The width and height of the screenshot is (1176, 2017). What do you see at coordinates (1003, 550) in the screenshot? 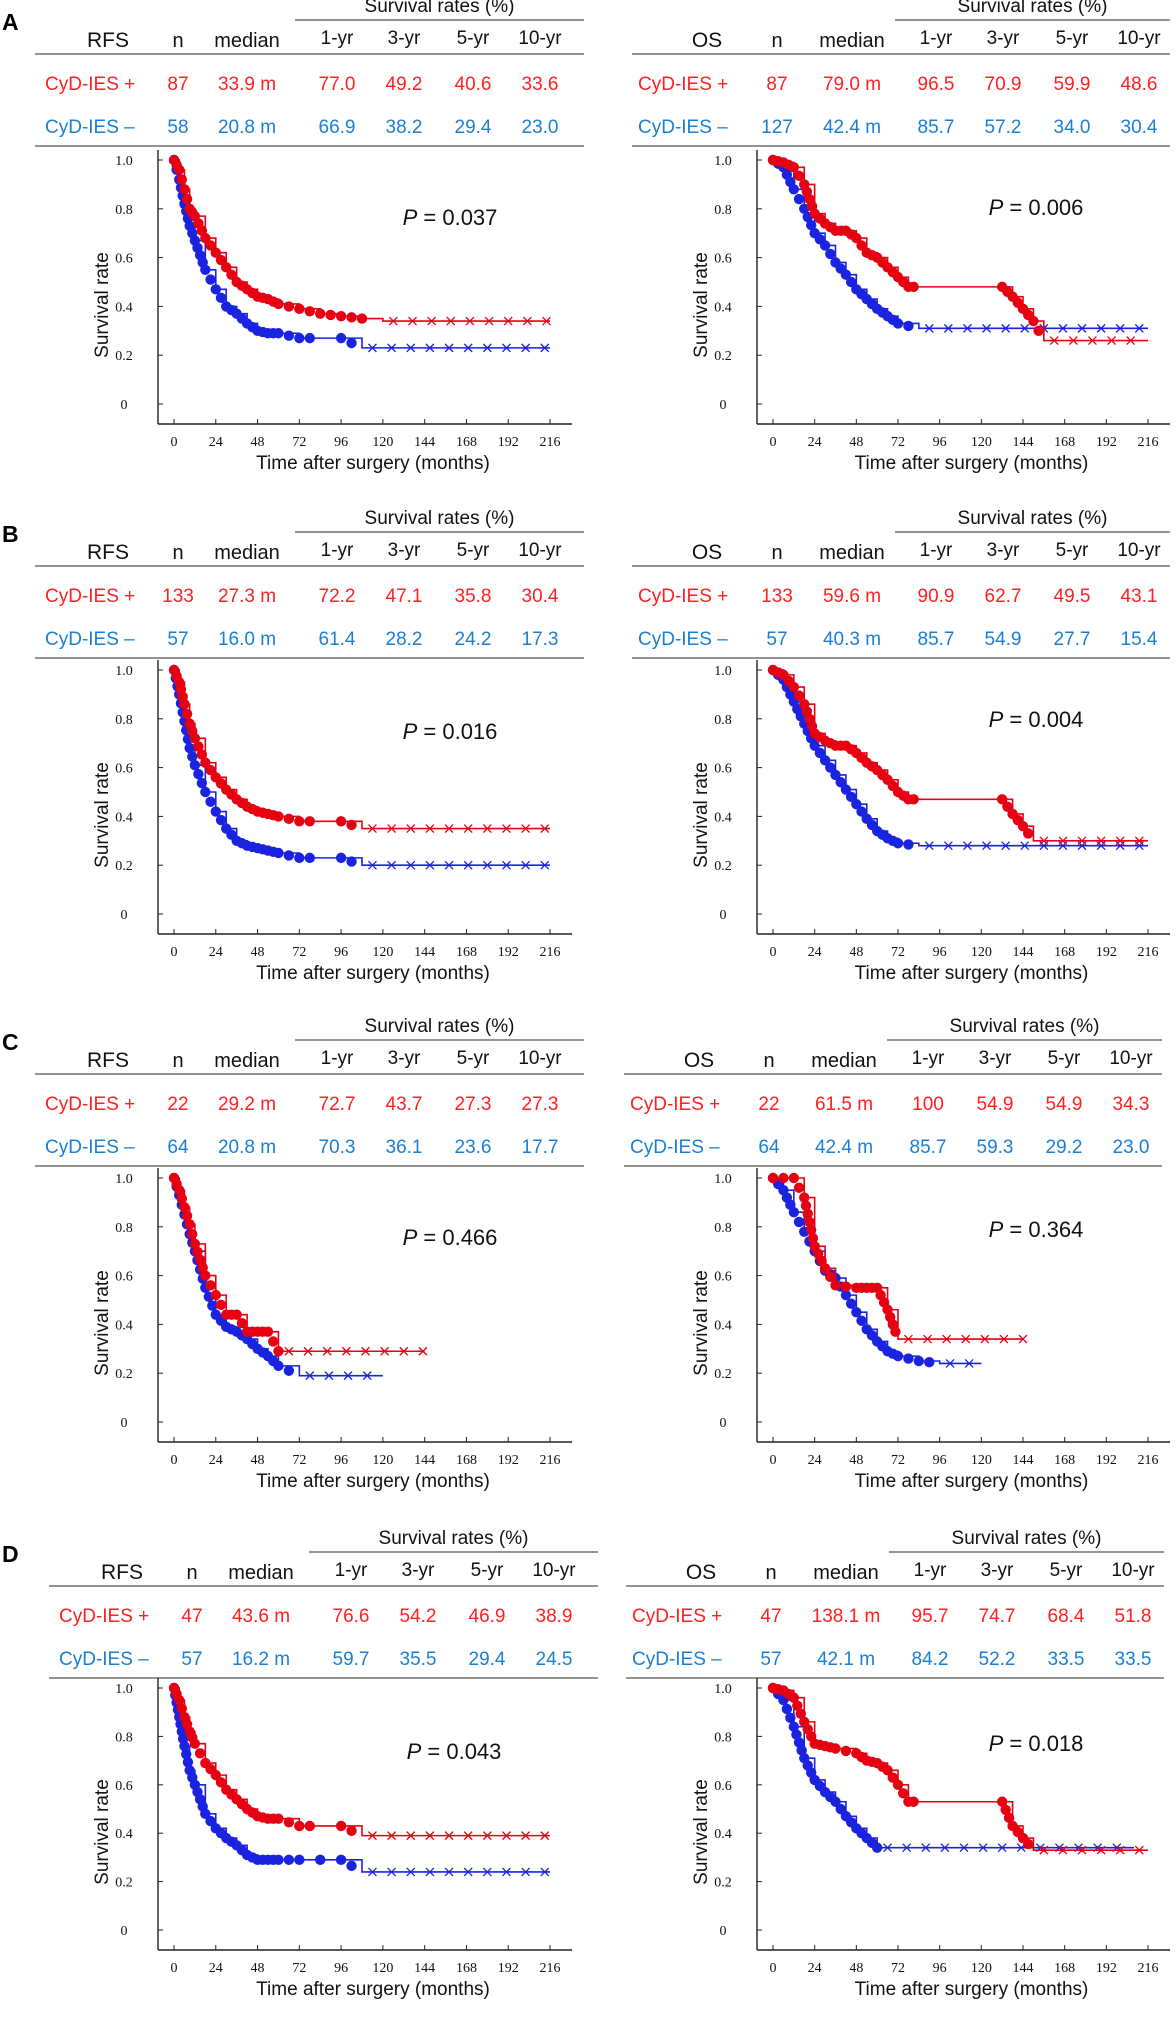
I see `year-header: 3-yr` at bounding box center [1003, 550].